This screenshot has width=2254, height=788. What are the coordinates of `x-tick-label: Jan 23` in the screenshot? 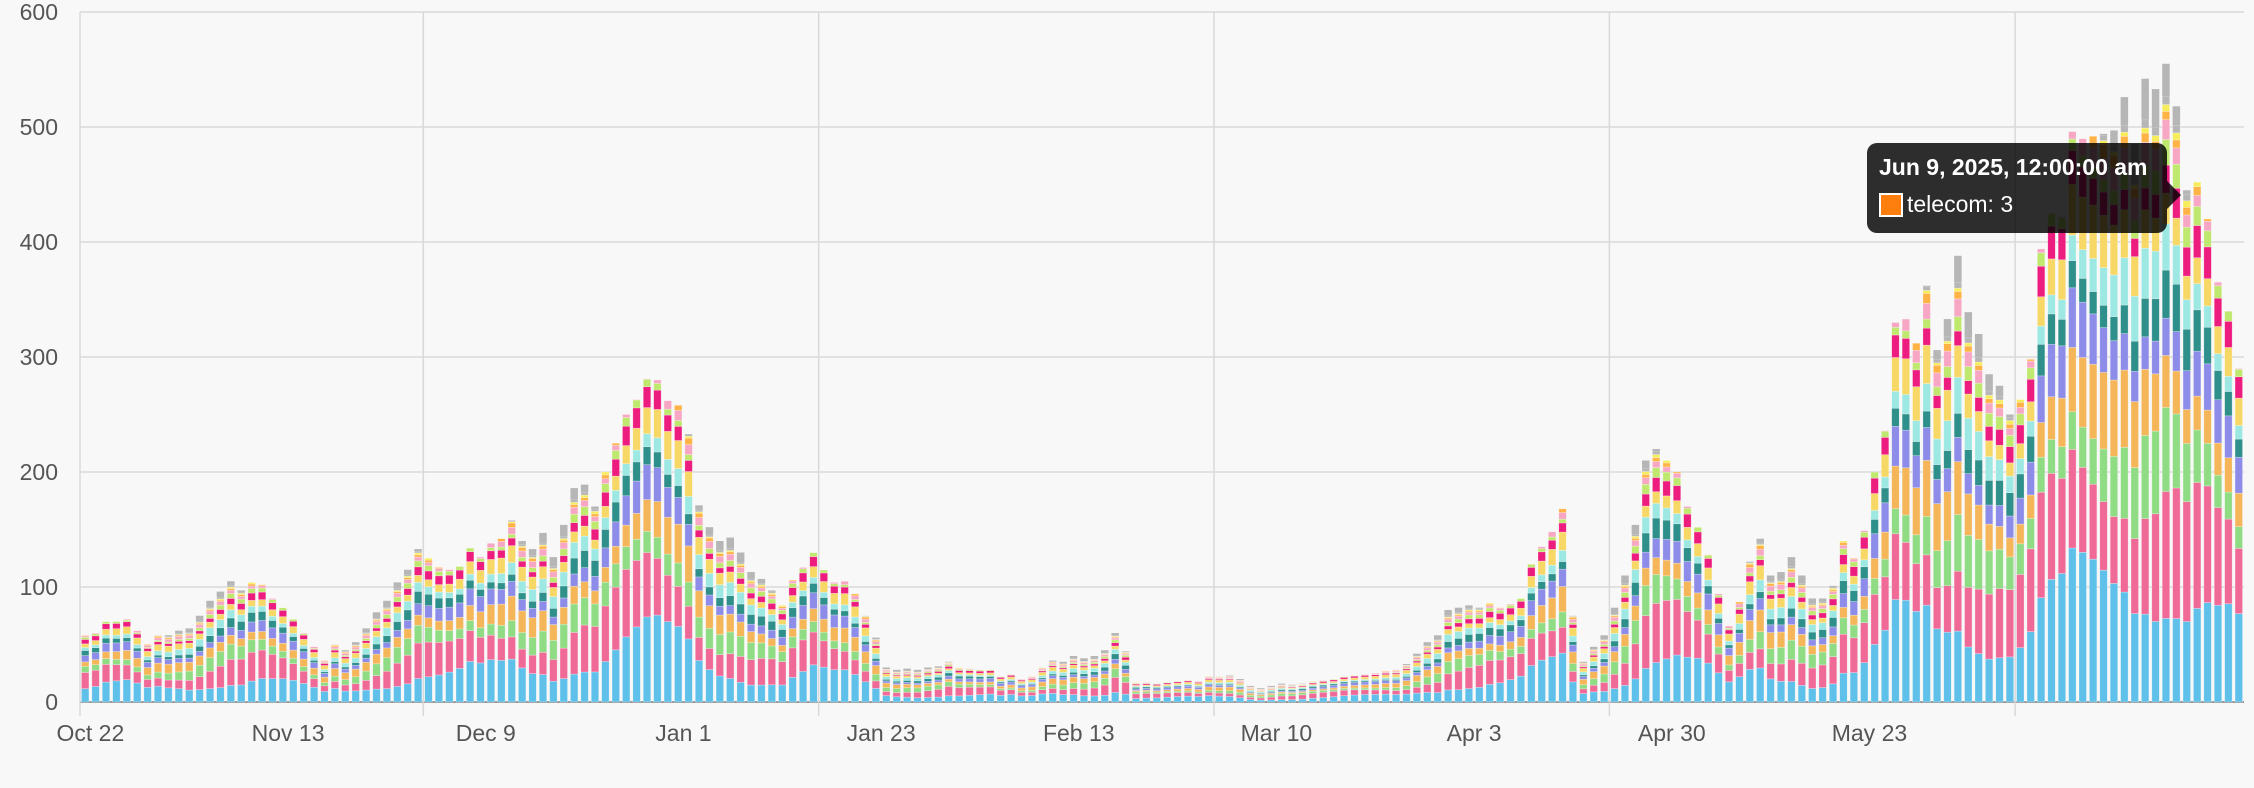 It's located at (881, 733).